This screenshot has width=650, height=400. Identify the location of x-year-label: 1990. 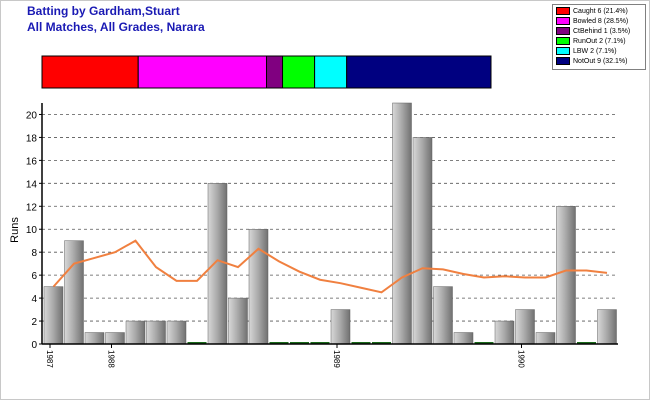
(521, 359).